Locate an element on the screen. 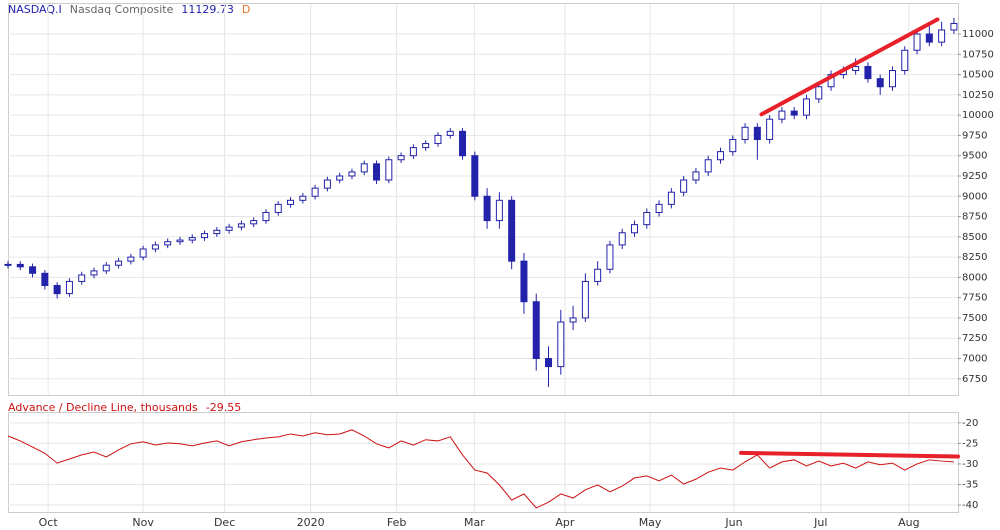  ad-title: Advance / Decline Line, thousands is located at coordinates (103, 407).